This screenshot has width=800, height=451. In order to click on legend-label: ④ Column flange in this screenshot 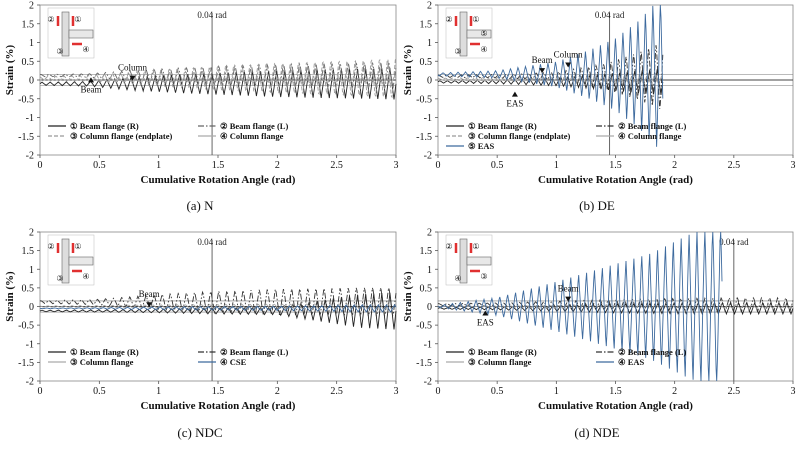, I will do `click(252, 136)`.